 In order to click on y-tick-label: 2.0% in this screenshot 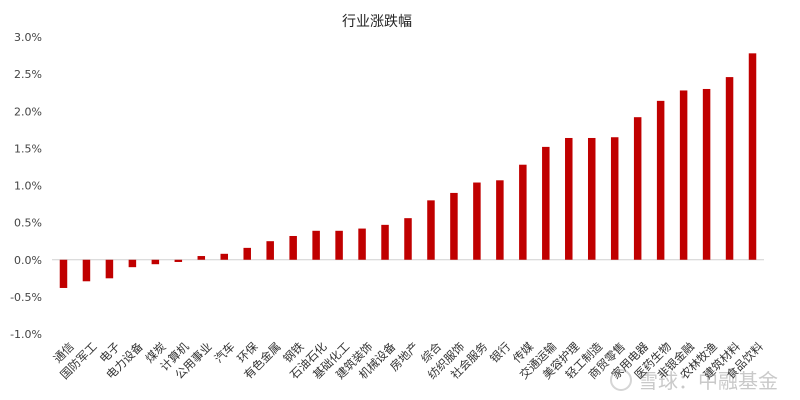, I will do `click(28, 111)`.